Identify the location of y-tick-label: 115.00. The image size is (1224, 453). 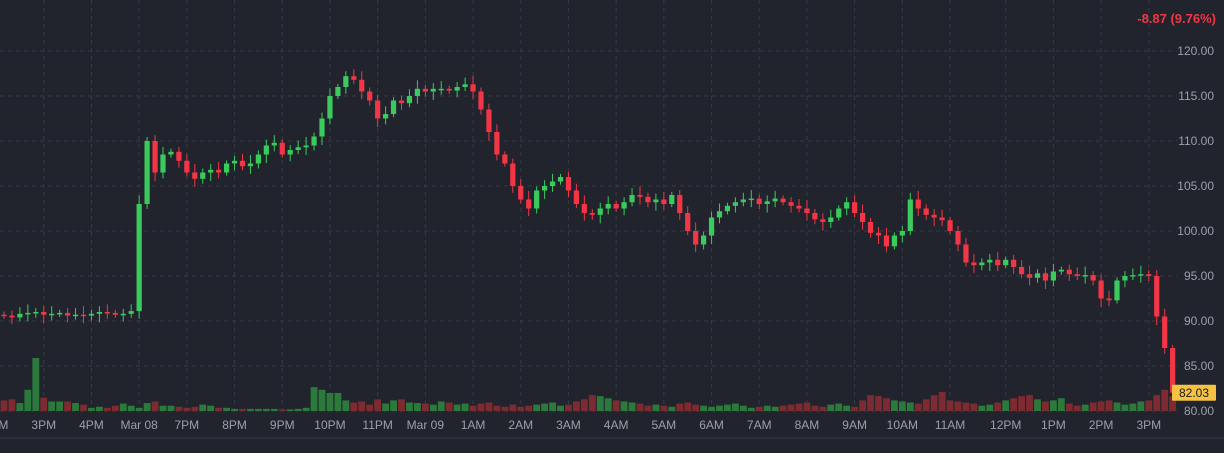
(1196, 96).